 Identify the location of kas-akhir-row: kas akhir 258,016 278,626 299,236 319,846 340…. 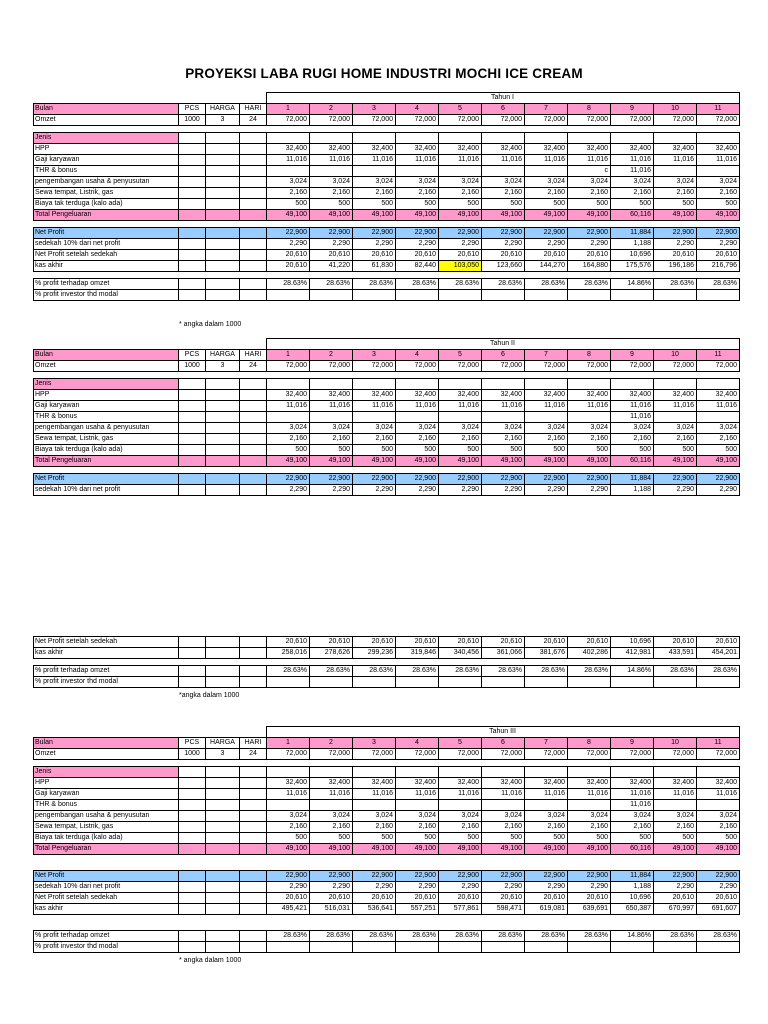
(386, 653).